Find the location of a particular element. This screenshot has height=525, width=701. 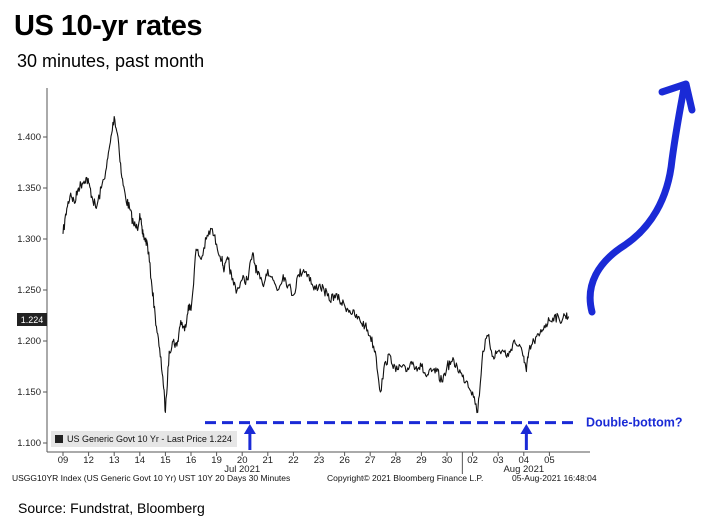

x-tick-label: 16 is located at coordinates (191, 460).